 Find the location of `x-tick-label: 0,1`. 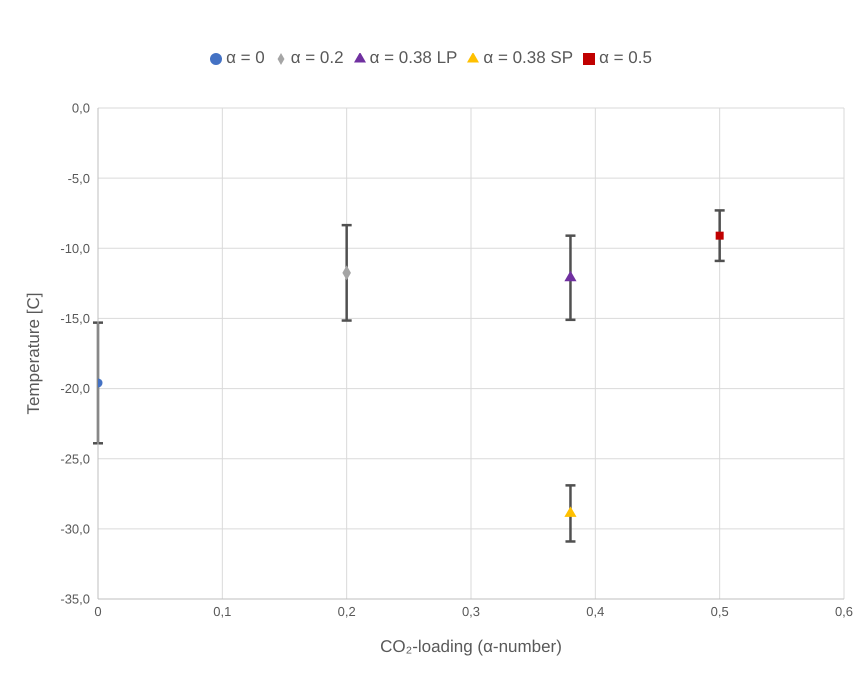

x-tick-label: 0,1 is located at coordinates (222, 612).